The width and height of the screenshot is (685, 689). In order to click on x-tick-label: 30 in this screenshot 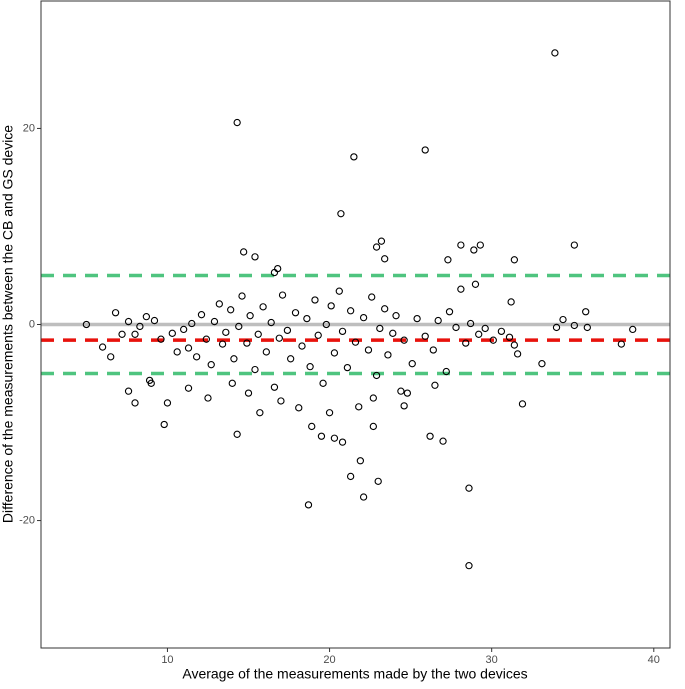, I will do `click(492, 660)`.